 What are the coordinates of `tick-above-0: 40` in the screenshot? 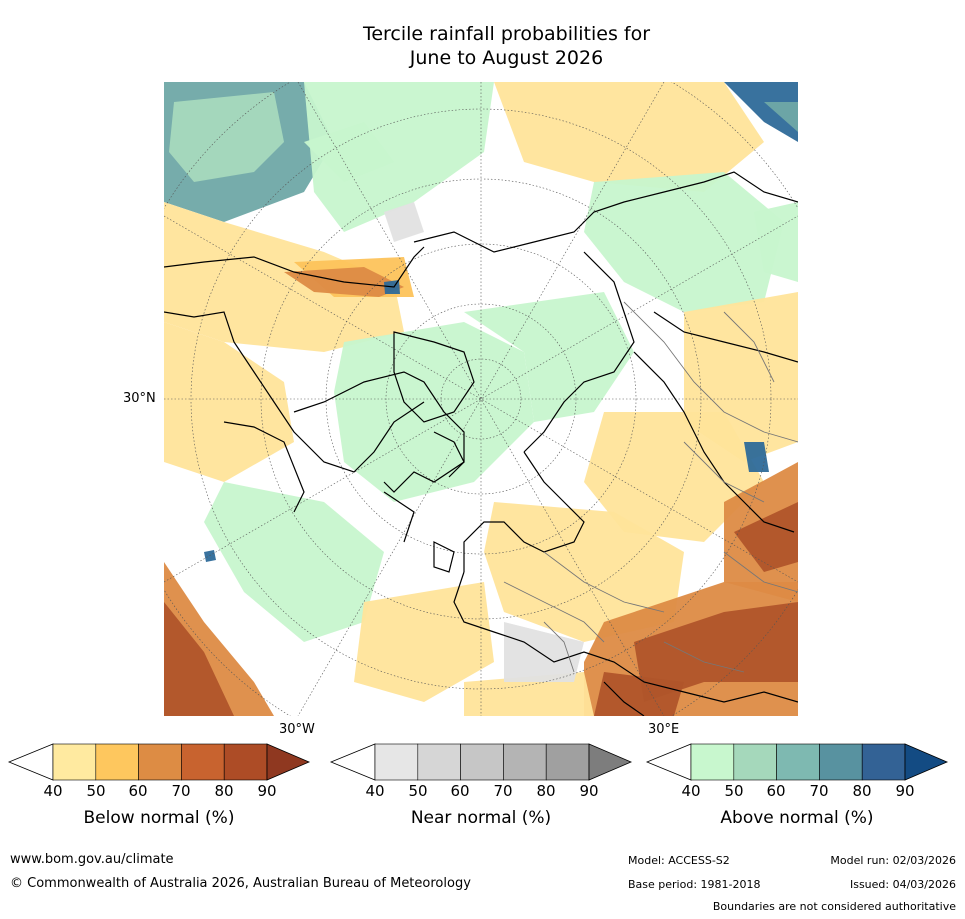 It's located at (691, 791).